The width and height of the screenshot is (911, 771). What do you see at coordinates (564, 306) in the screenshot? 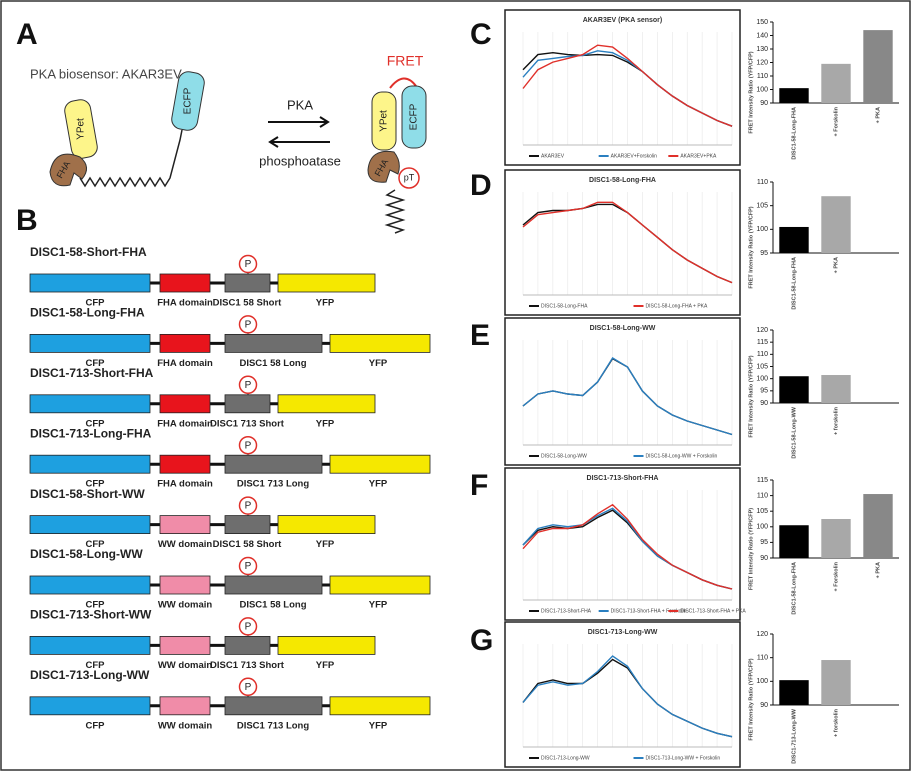
I see `legend-label: DISC1-58-Long-FHA` at bounding box center [564, 306].